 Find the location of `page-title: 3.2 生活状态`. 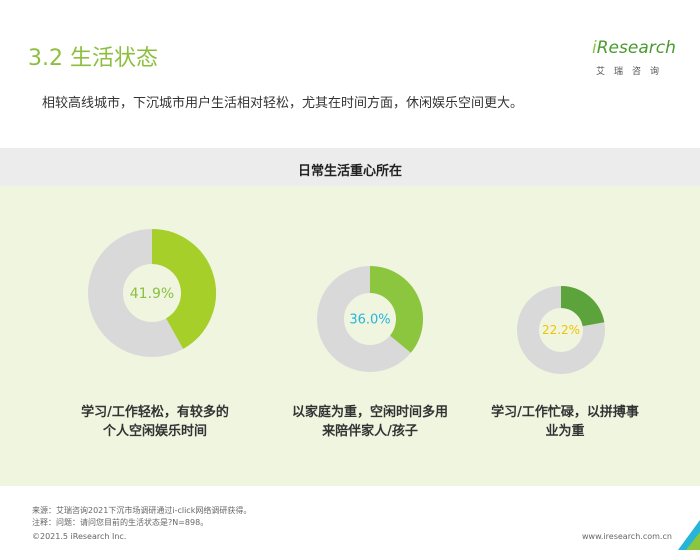

page-title: 3.2 生活状态 is located at coordinates (93, 58).